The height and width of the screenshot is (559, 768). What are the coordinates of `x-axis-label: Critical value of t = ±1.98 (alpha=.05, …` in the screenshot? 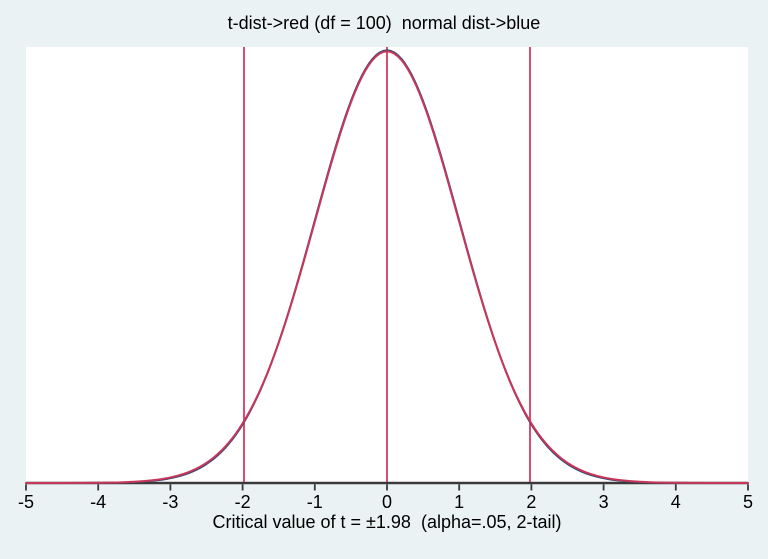 It's located at (387, 522).